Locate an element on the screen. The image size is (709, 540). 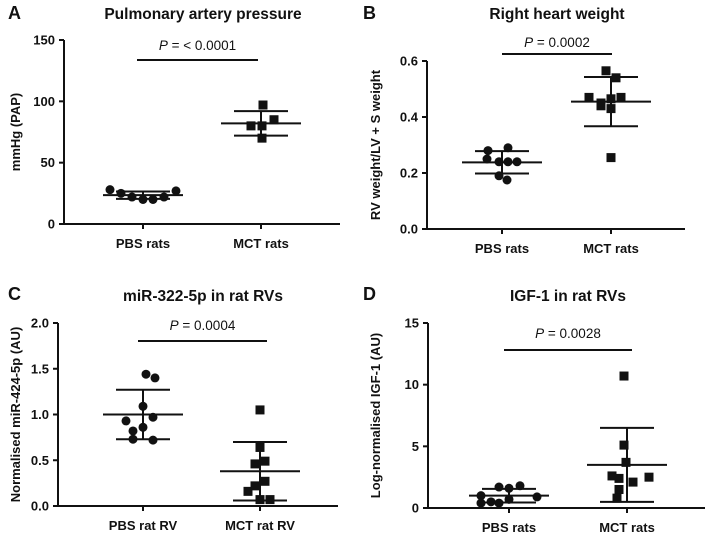
chart-title: IGF-1 in rat RVs is located at coordinates (568, 296).